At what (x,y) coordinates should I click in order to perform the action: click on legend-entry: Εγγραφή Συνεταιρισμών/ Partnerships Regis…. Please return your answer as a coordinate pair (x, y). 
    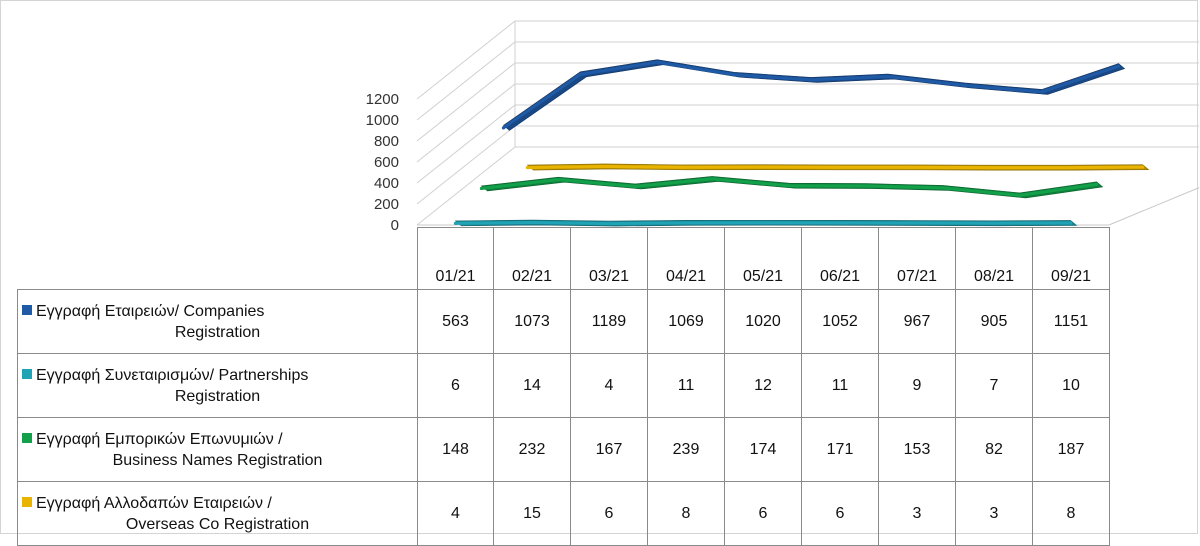
    Looking at the image, I should click on (217, 385).